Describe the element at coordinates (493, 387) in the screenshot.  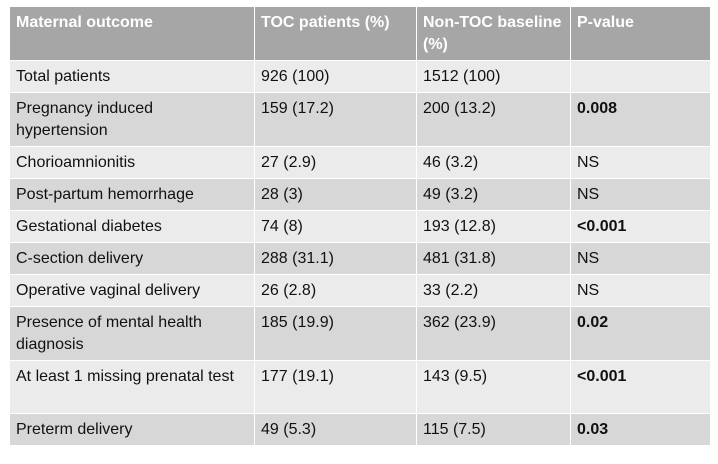
I see `non-toc-cell: 143 (9.5)` at that location.